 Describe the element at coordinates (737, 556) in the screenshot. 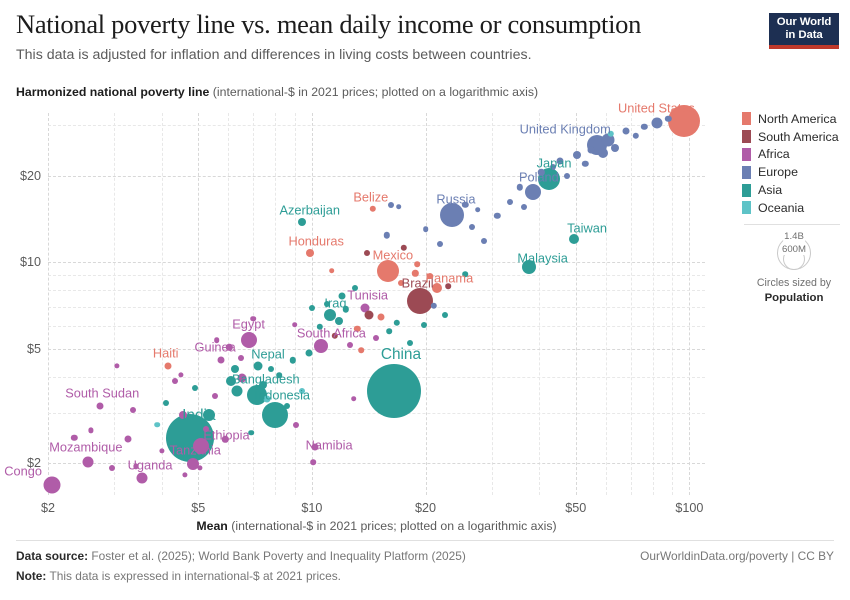

I see `footer-attribution: OurWorldinData.org/poverty | CC BY` at that location.